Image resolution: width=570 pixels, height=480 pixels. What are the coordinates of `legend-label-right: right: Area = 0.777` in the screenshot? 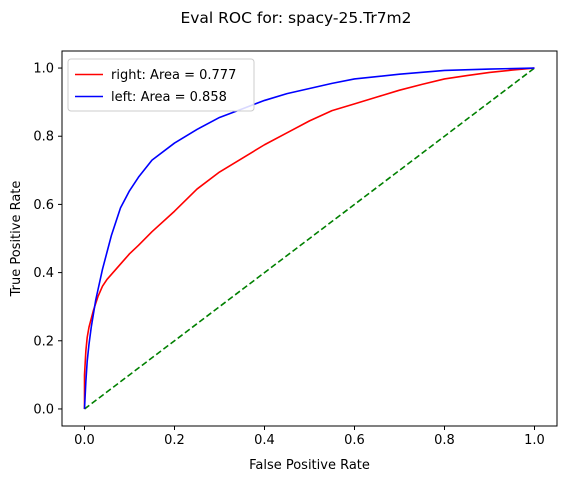 It's located at (173, 75).